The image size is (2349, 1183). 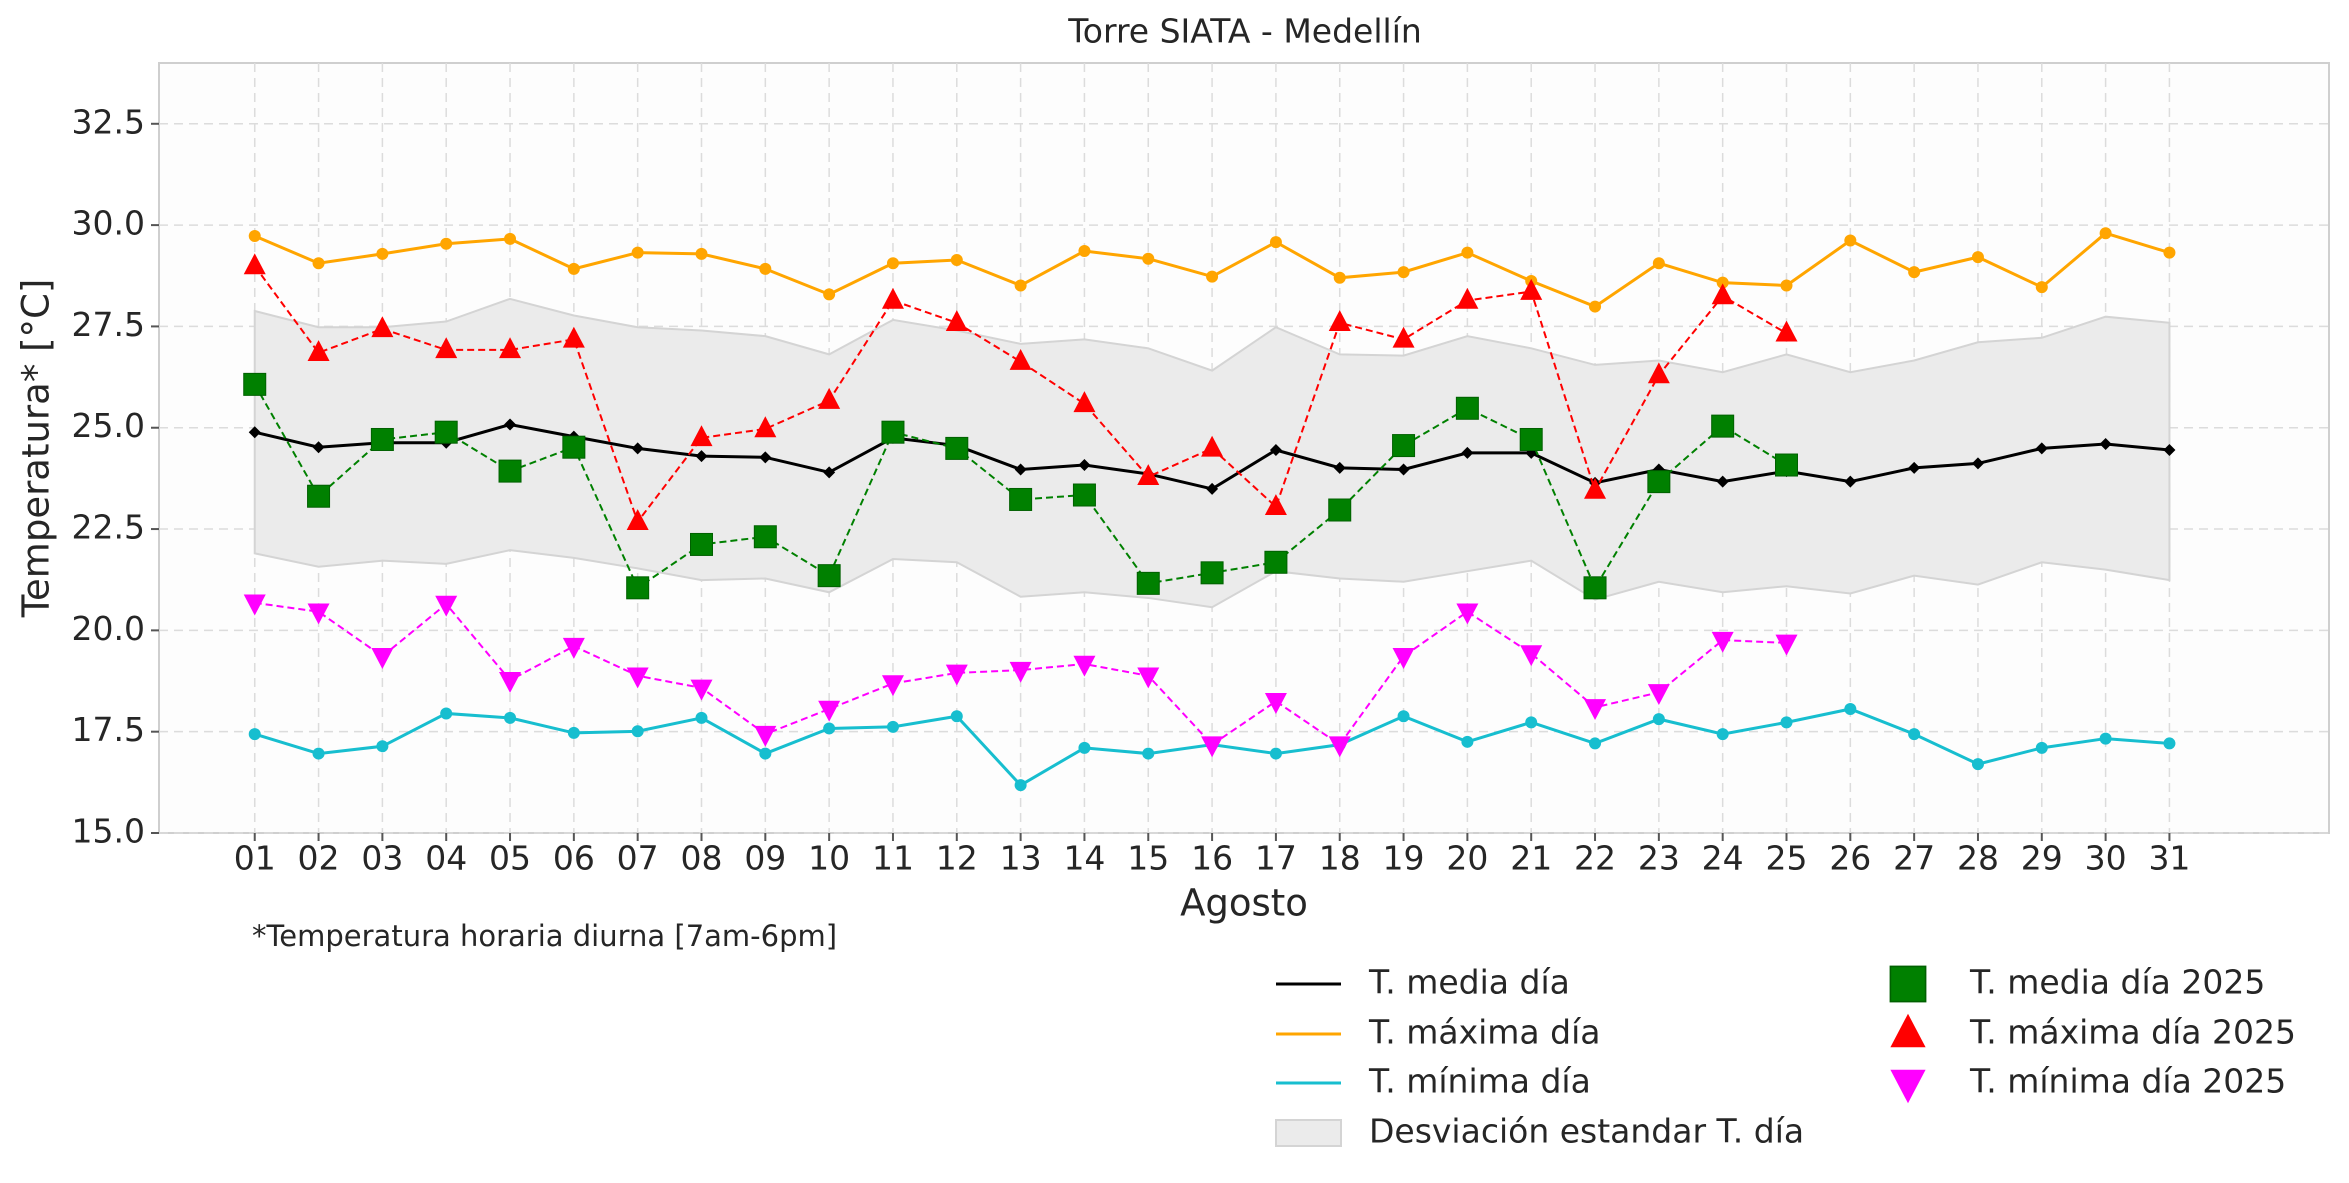 I want to click on x-tick-label: 19, so click(x=1404, y=858).